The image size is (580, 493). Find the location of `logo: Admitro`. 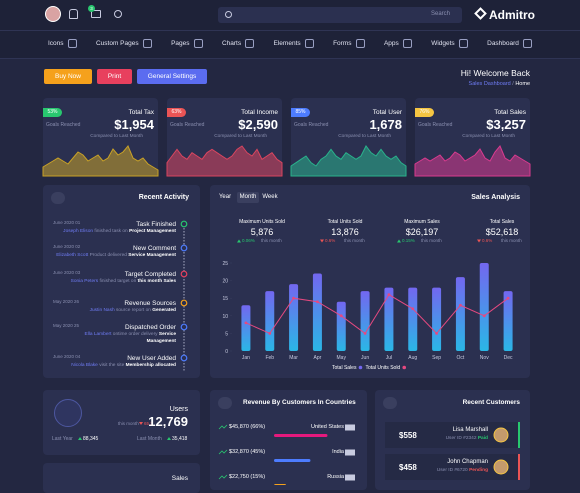

logo: Admitro is located at coordinates (512, 15).